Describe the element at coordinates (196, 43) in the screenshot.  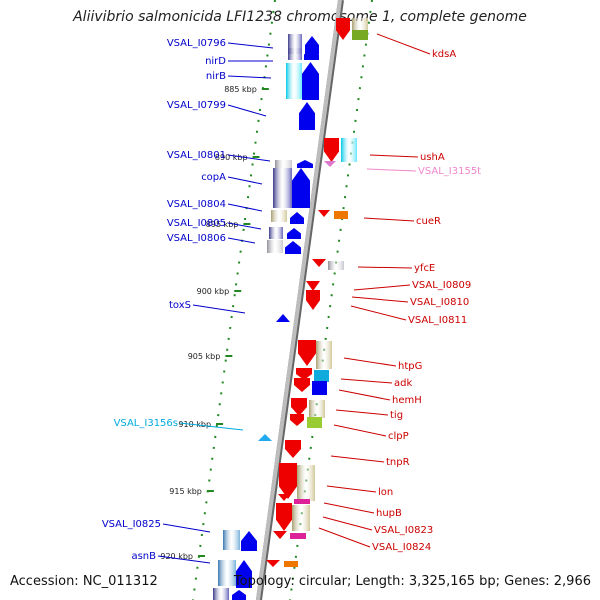
I see `gene-label-left: VSAL_I0796` at that location.